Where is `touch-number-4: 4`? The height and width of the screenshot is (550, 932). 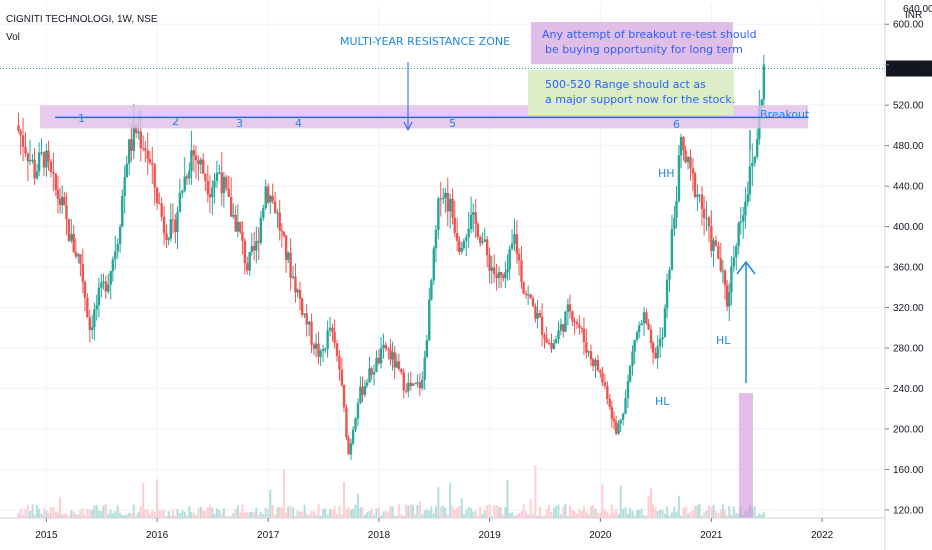
touch-number-4: 4 is located at coordinates (298, 123).